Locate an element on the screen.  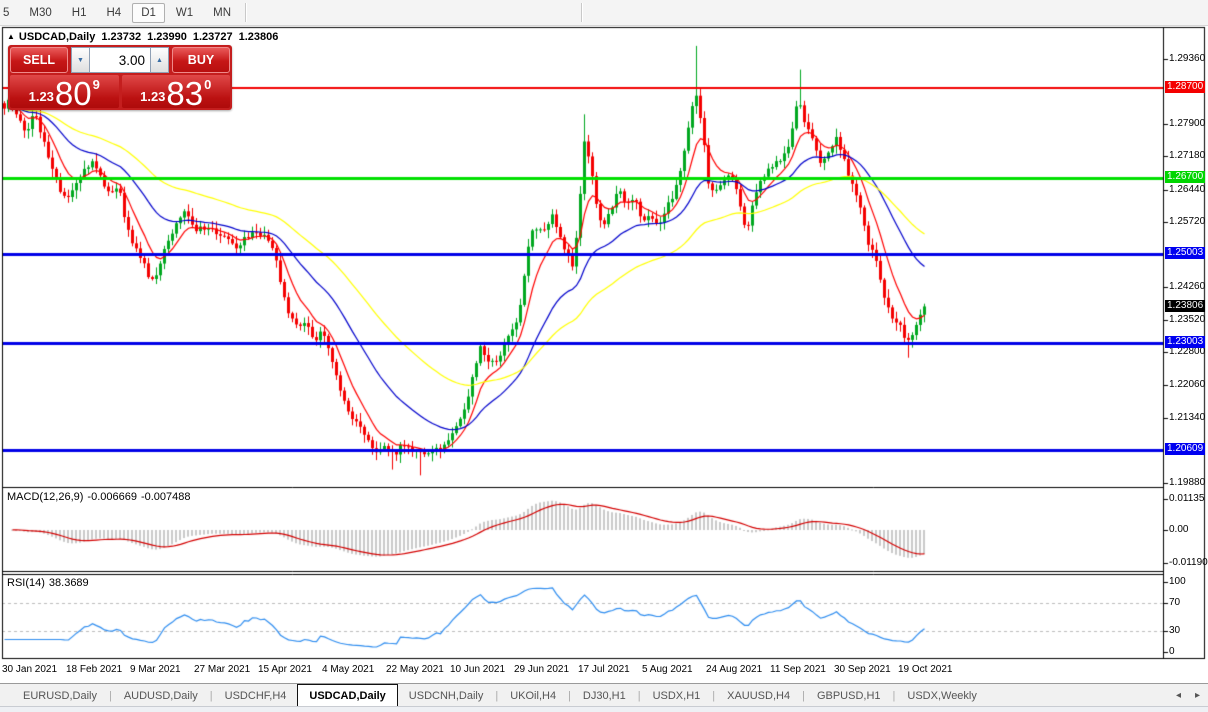
date-tick-label: 29 Jun 2021 is located at coordinates (542, 669).